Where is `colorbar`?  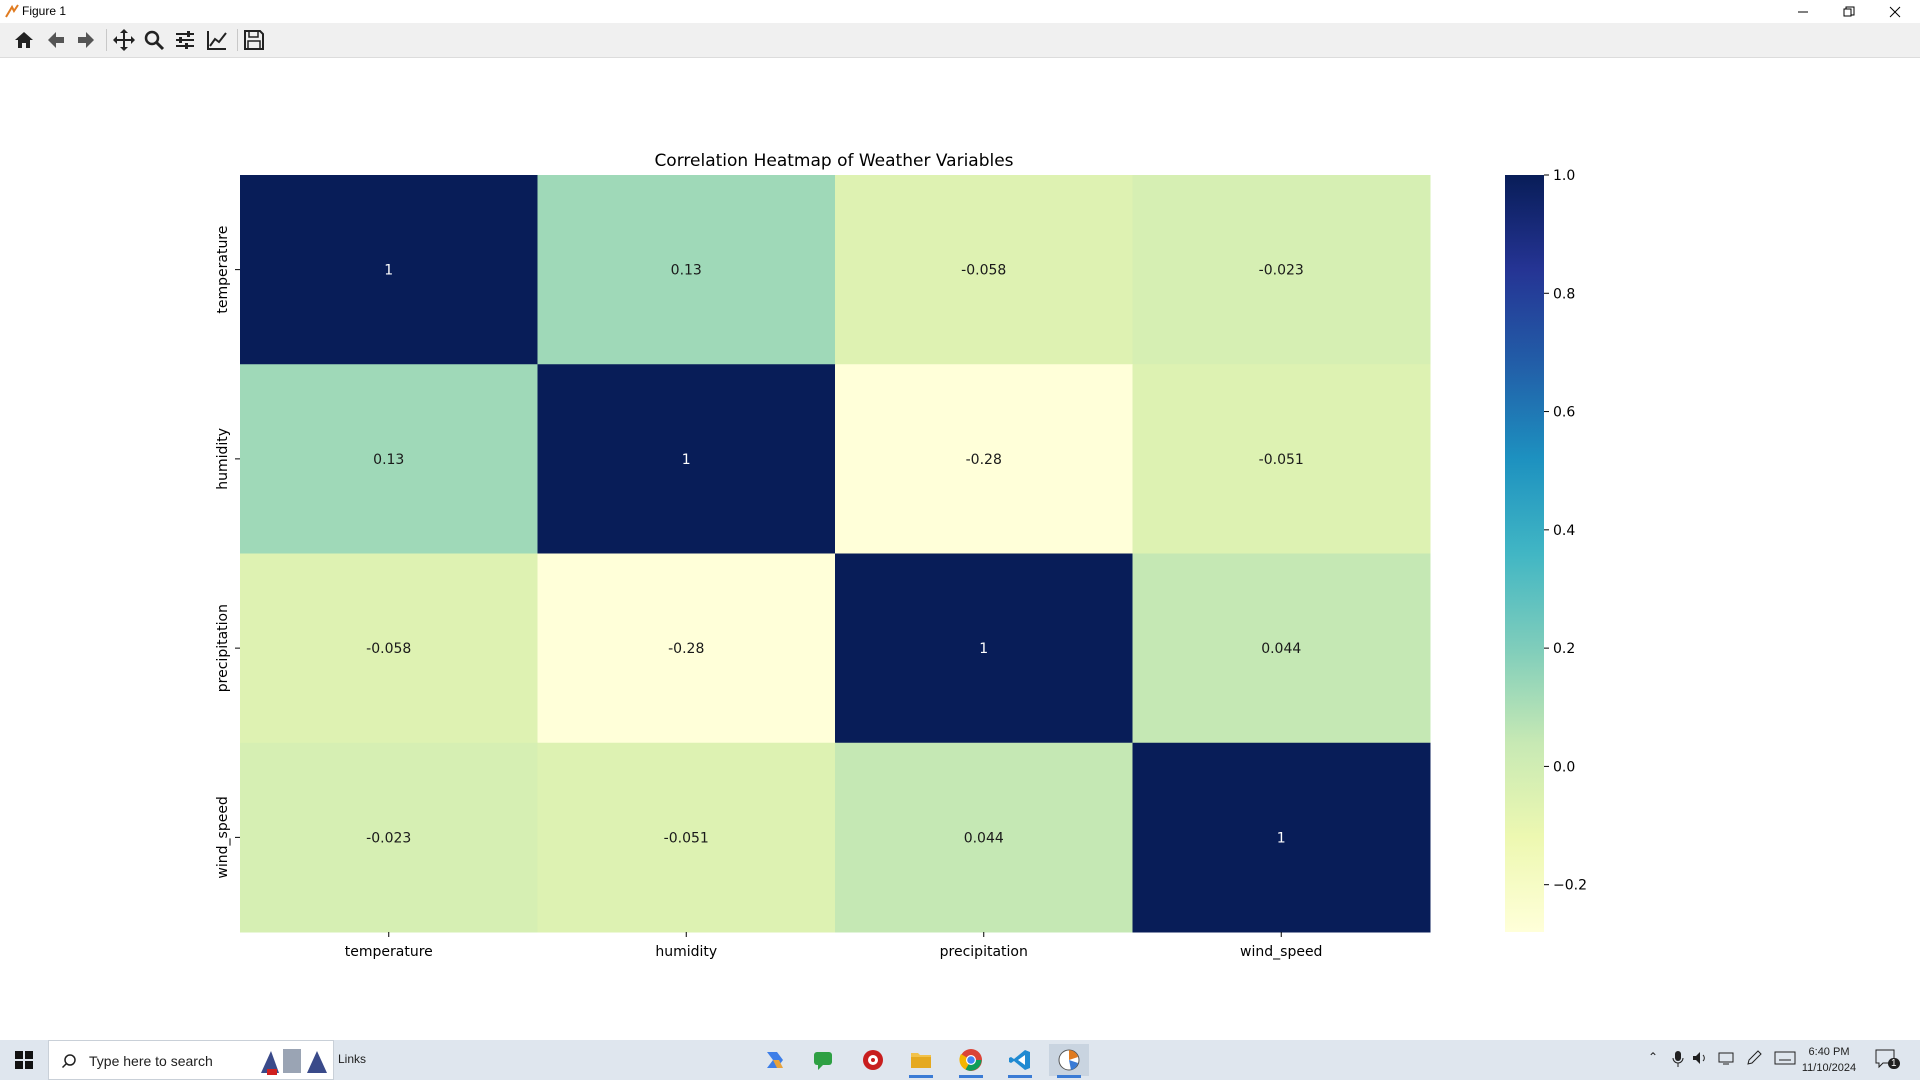
colorbar is located at coordinates (1524, 553).